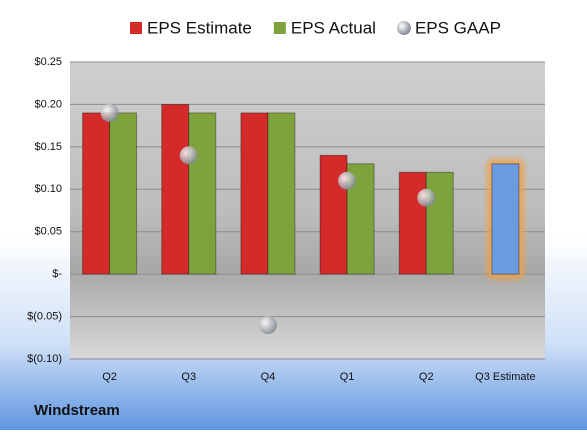  Describe the element at coordinates (44, 359) in the screenshot. I see `y-tick-label: $(0.10)` at that location.